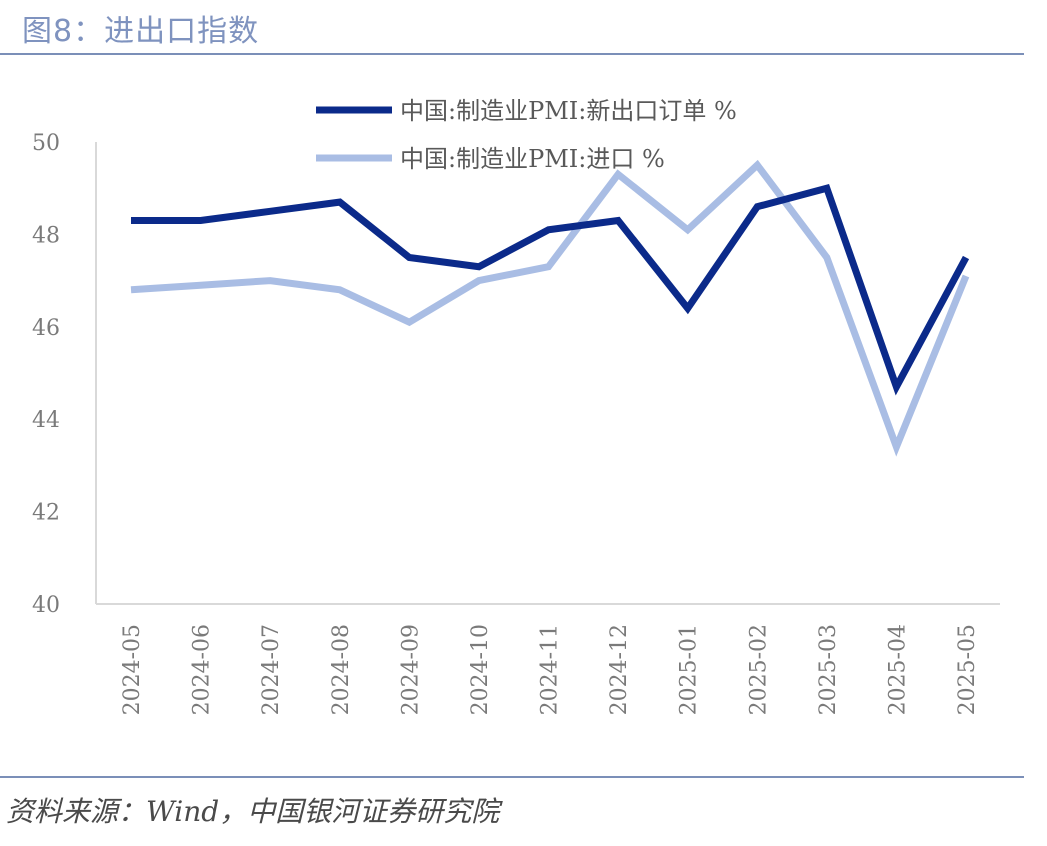 This screenshot has height=846, width=1047. Describe the element at coordinates (967, 669) in the screenshot. I see `x-tick-label: 2025-05` at that location.